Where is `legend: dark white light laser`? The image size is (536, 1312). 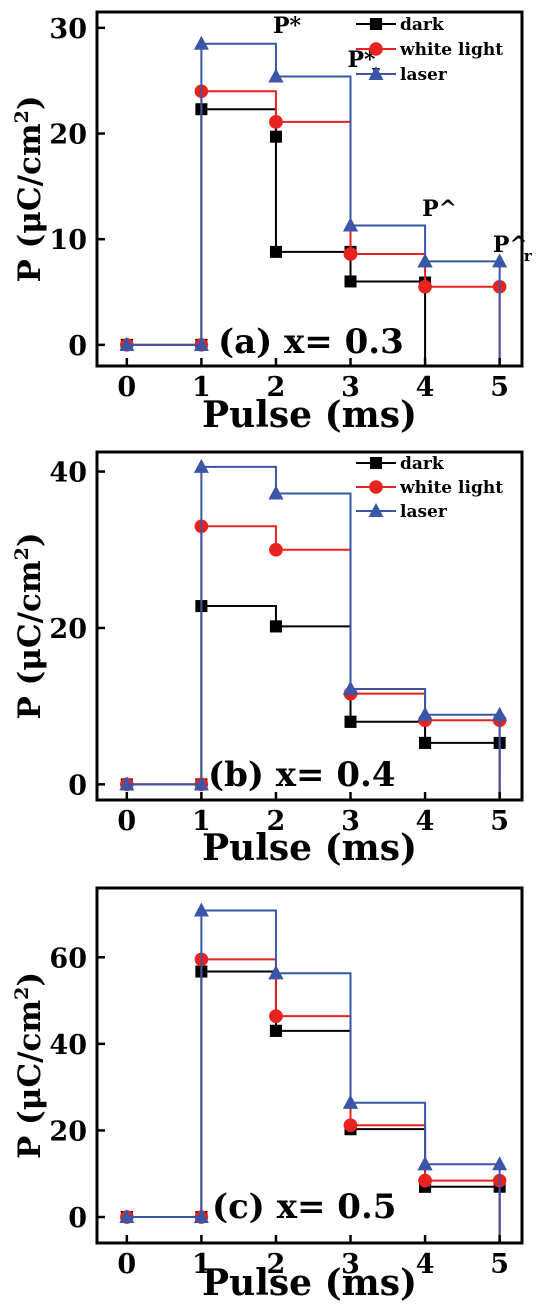
legend: dark white light laser is located at coordinates (429, 488).